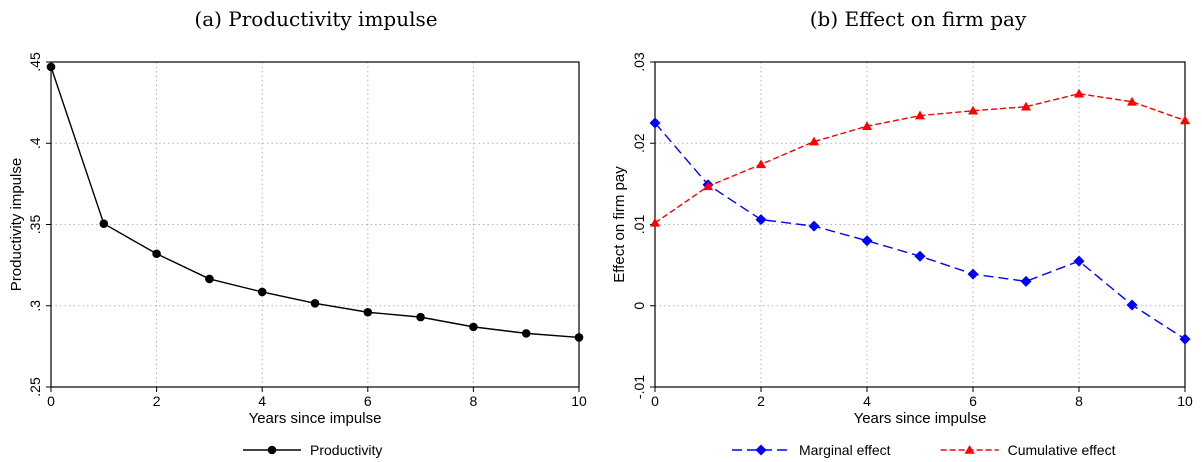 The height and width of the screenshot is (462, 1202). Describe the element at coordinates (639, 387) in the screenshot. I see `y-tick-label: -.01` at that location.